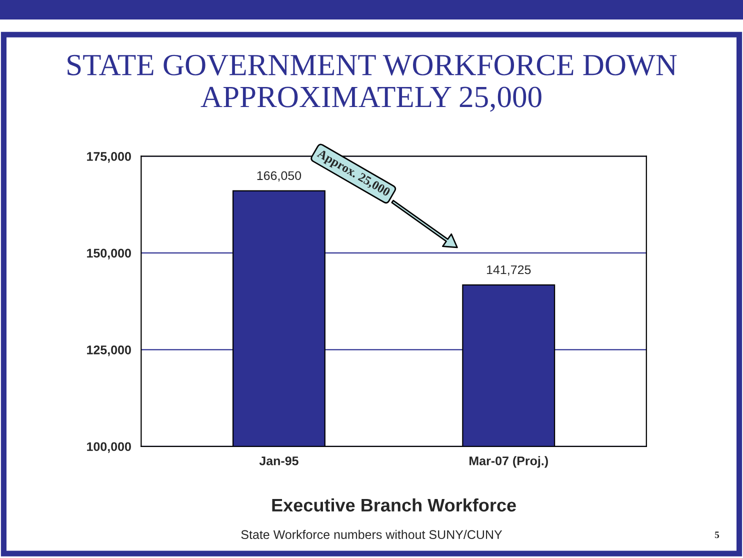 This screenshot has height=558, width=743. Describe the element at coordinates (109, 157) in the screenshot. I see `y-tick-label: 175,000` at that location.